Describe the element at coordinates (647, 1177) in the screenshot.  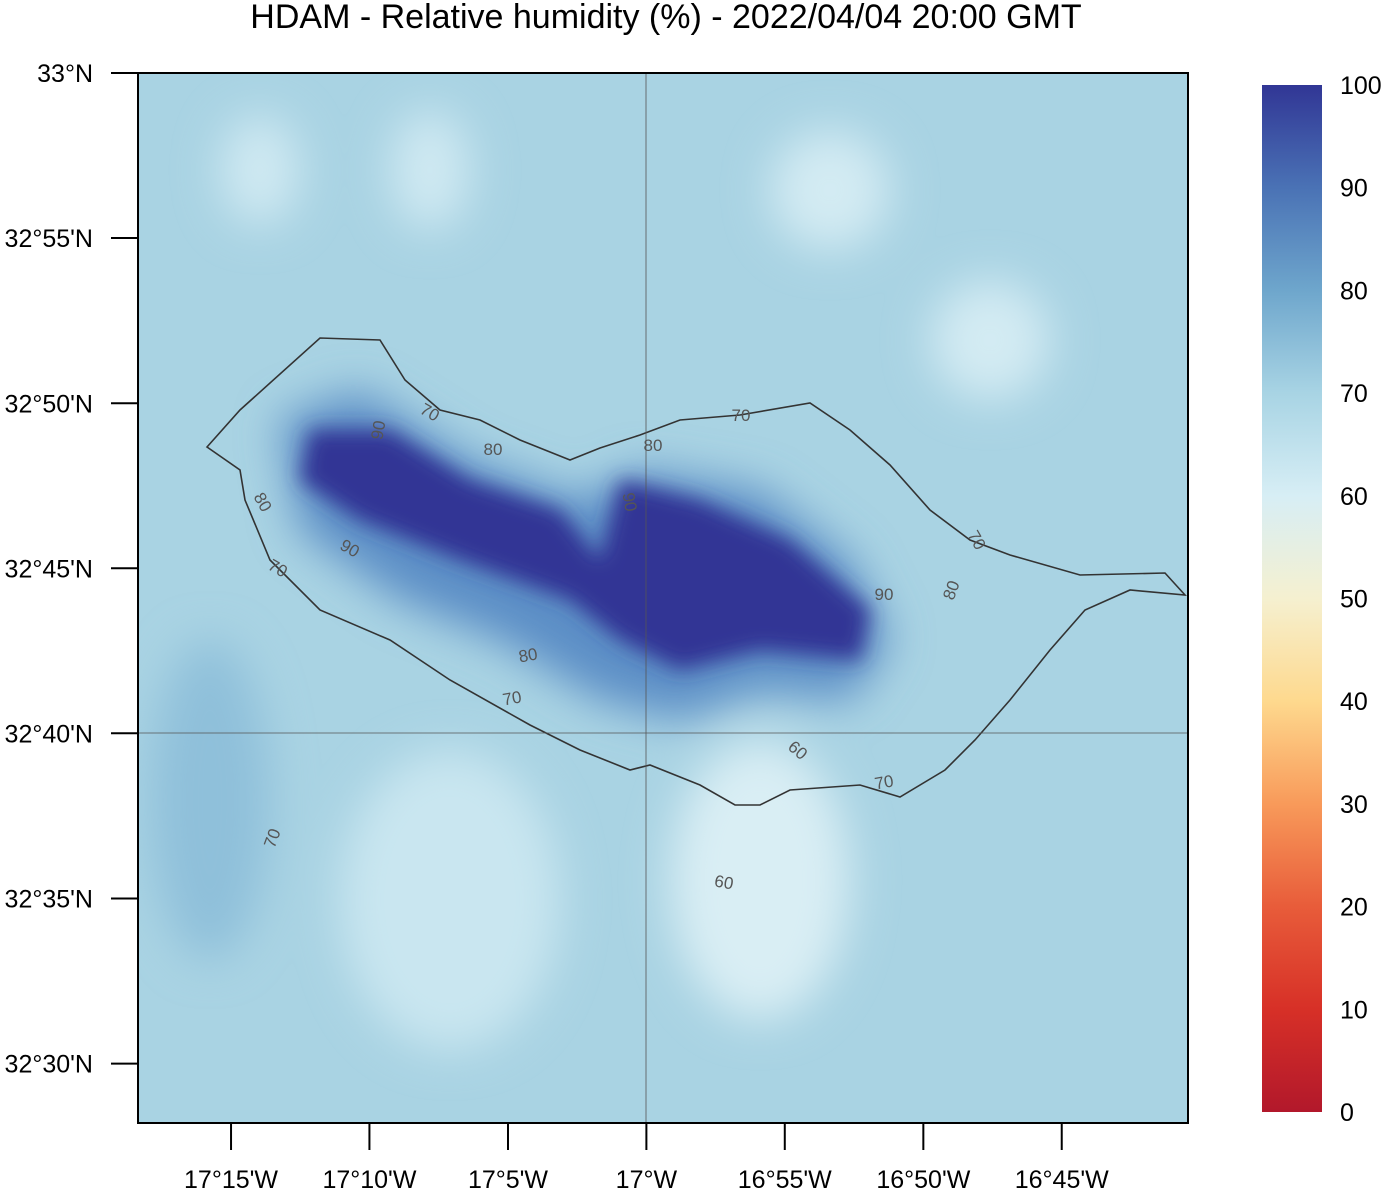
I see `x-tick-label: 17°W` at that location.